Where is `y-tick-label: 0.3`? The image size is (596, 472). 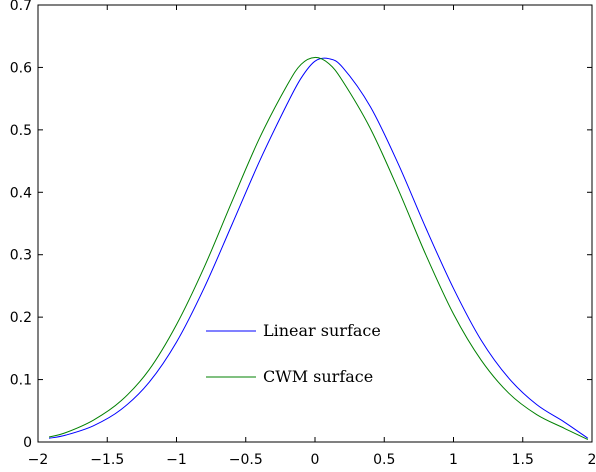
y-tick-label: 0.3 is located at coordinates (21, 256).